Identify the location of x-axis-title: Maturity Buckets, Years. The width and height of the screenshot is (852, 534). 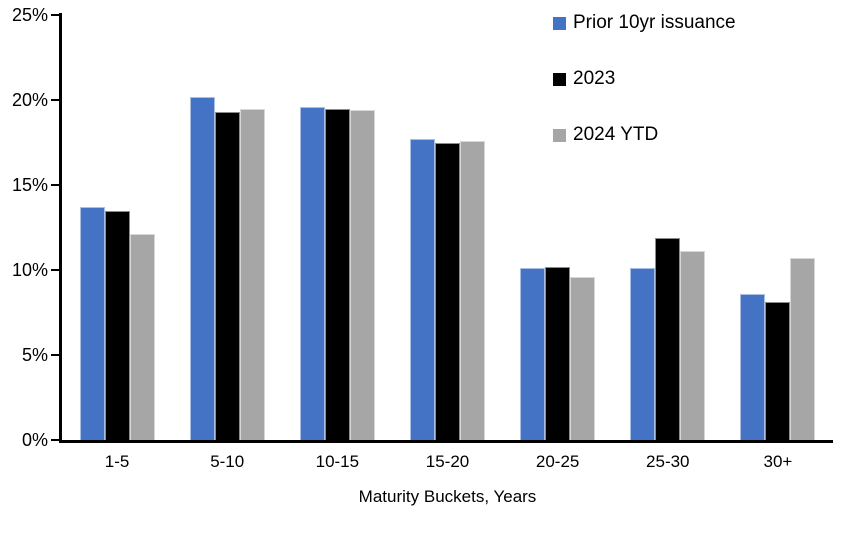
(447, 496).